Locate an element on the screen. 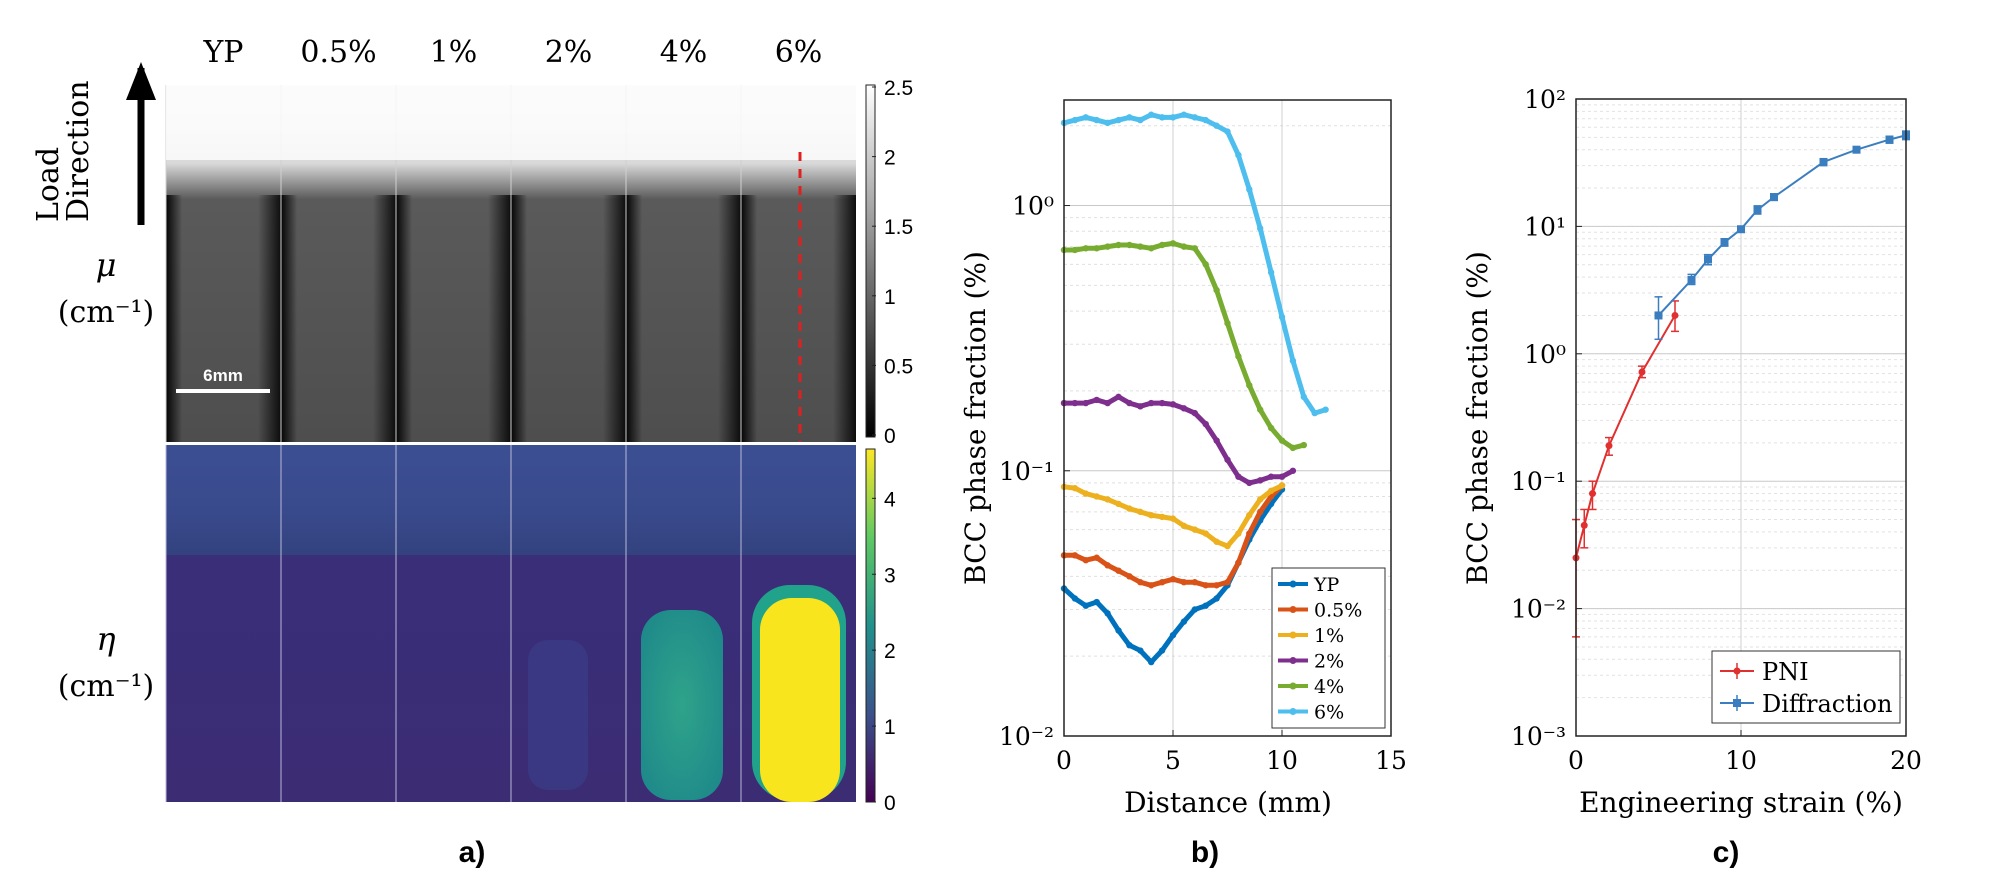 Image resolution: width=1989 pixels, height=890 pixels. eta-teal-region is located at coordinates (682, 705).